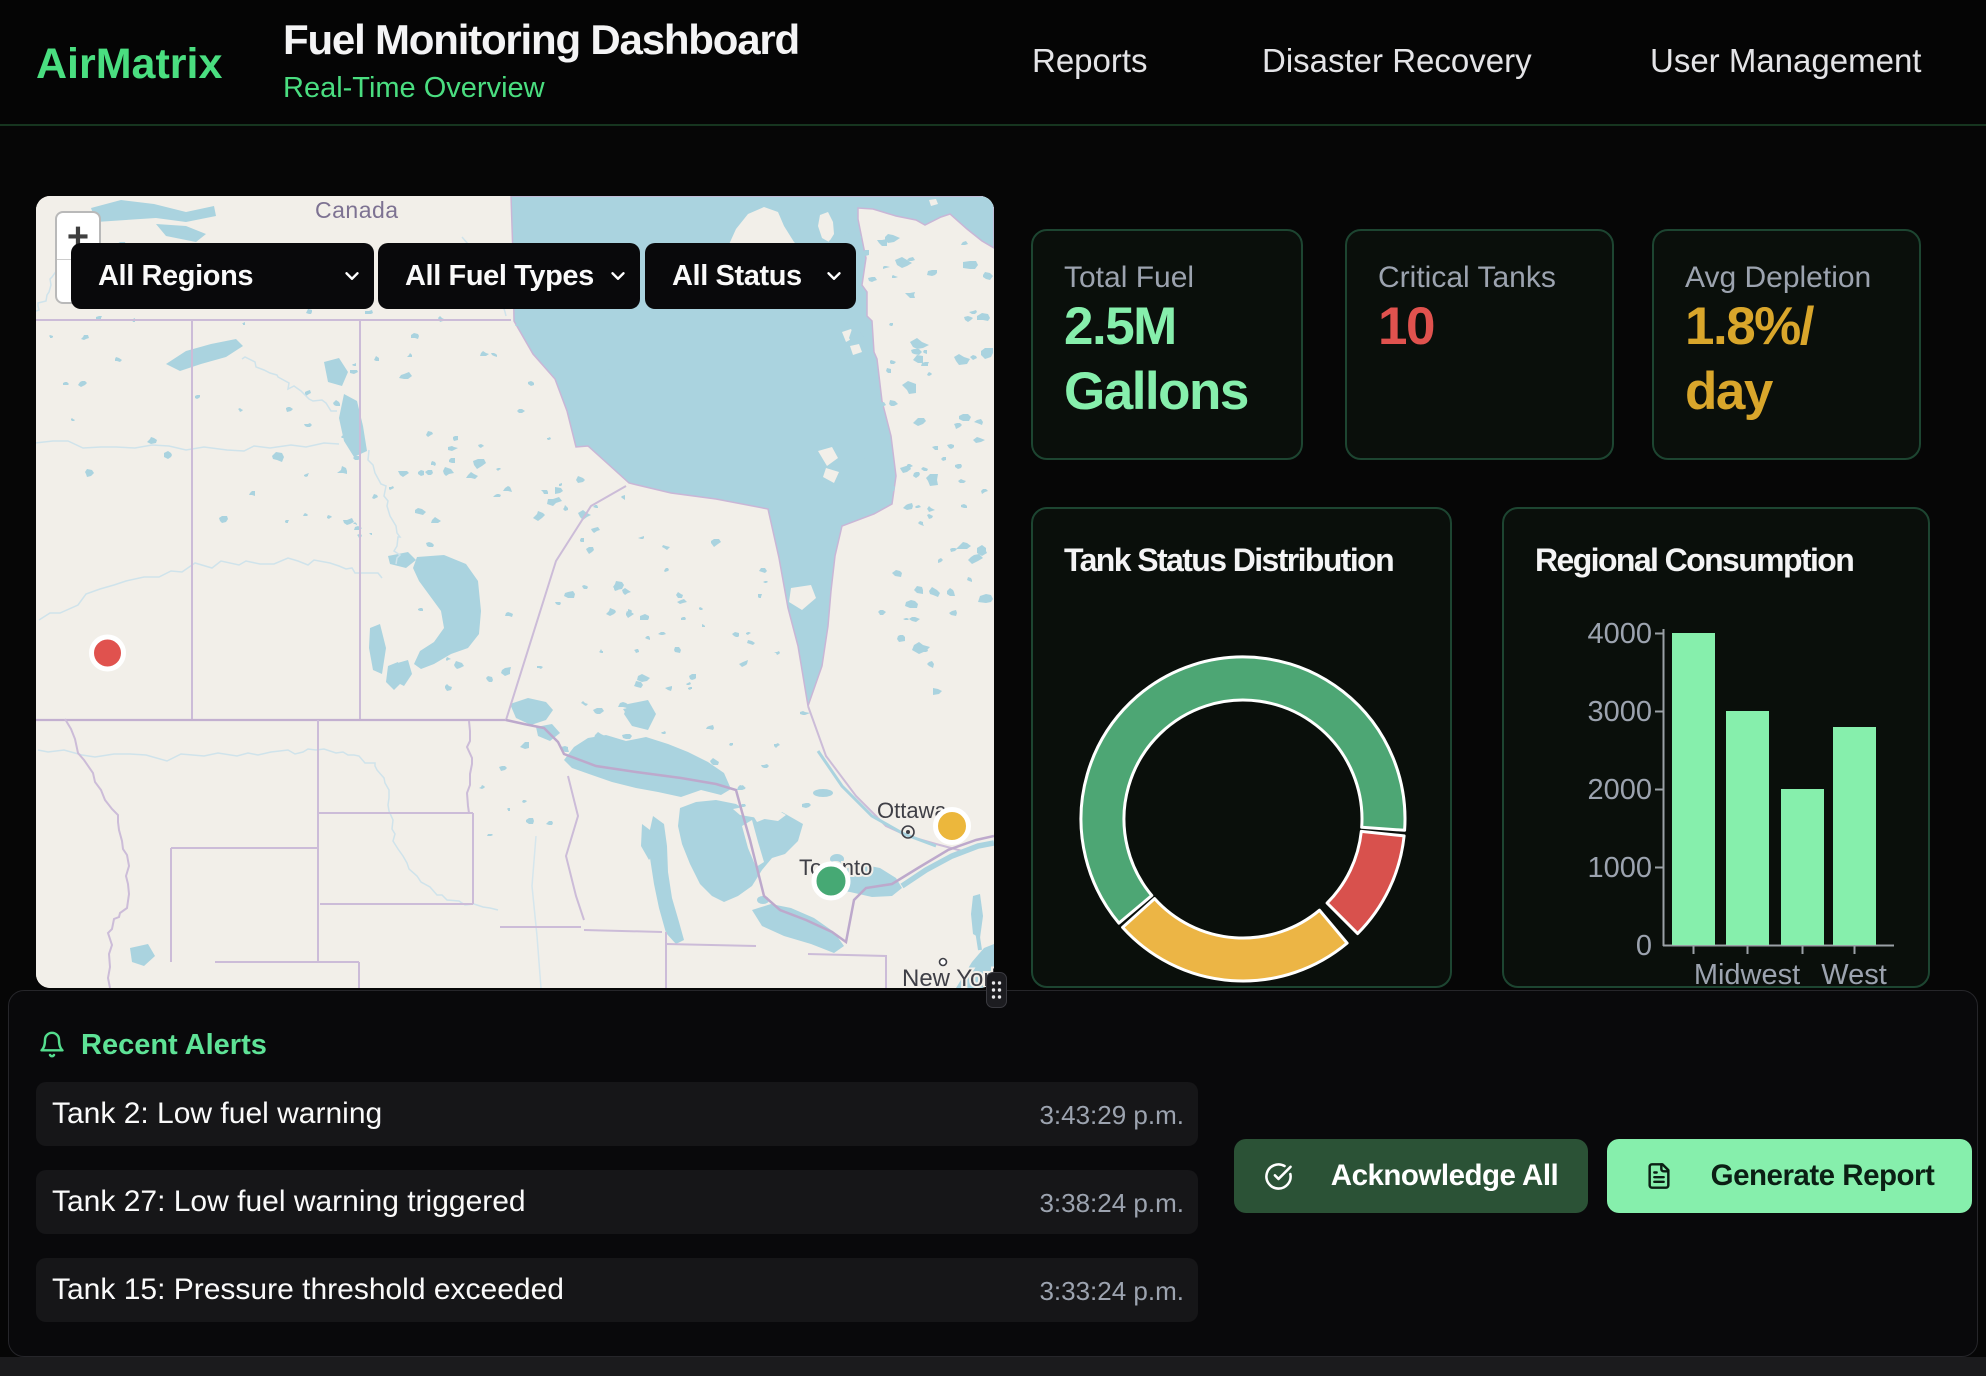 Image resolution: width=1986 pixels, height=1376 pixels. I want to click on svg-text: West, so click(1854, 974).